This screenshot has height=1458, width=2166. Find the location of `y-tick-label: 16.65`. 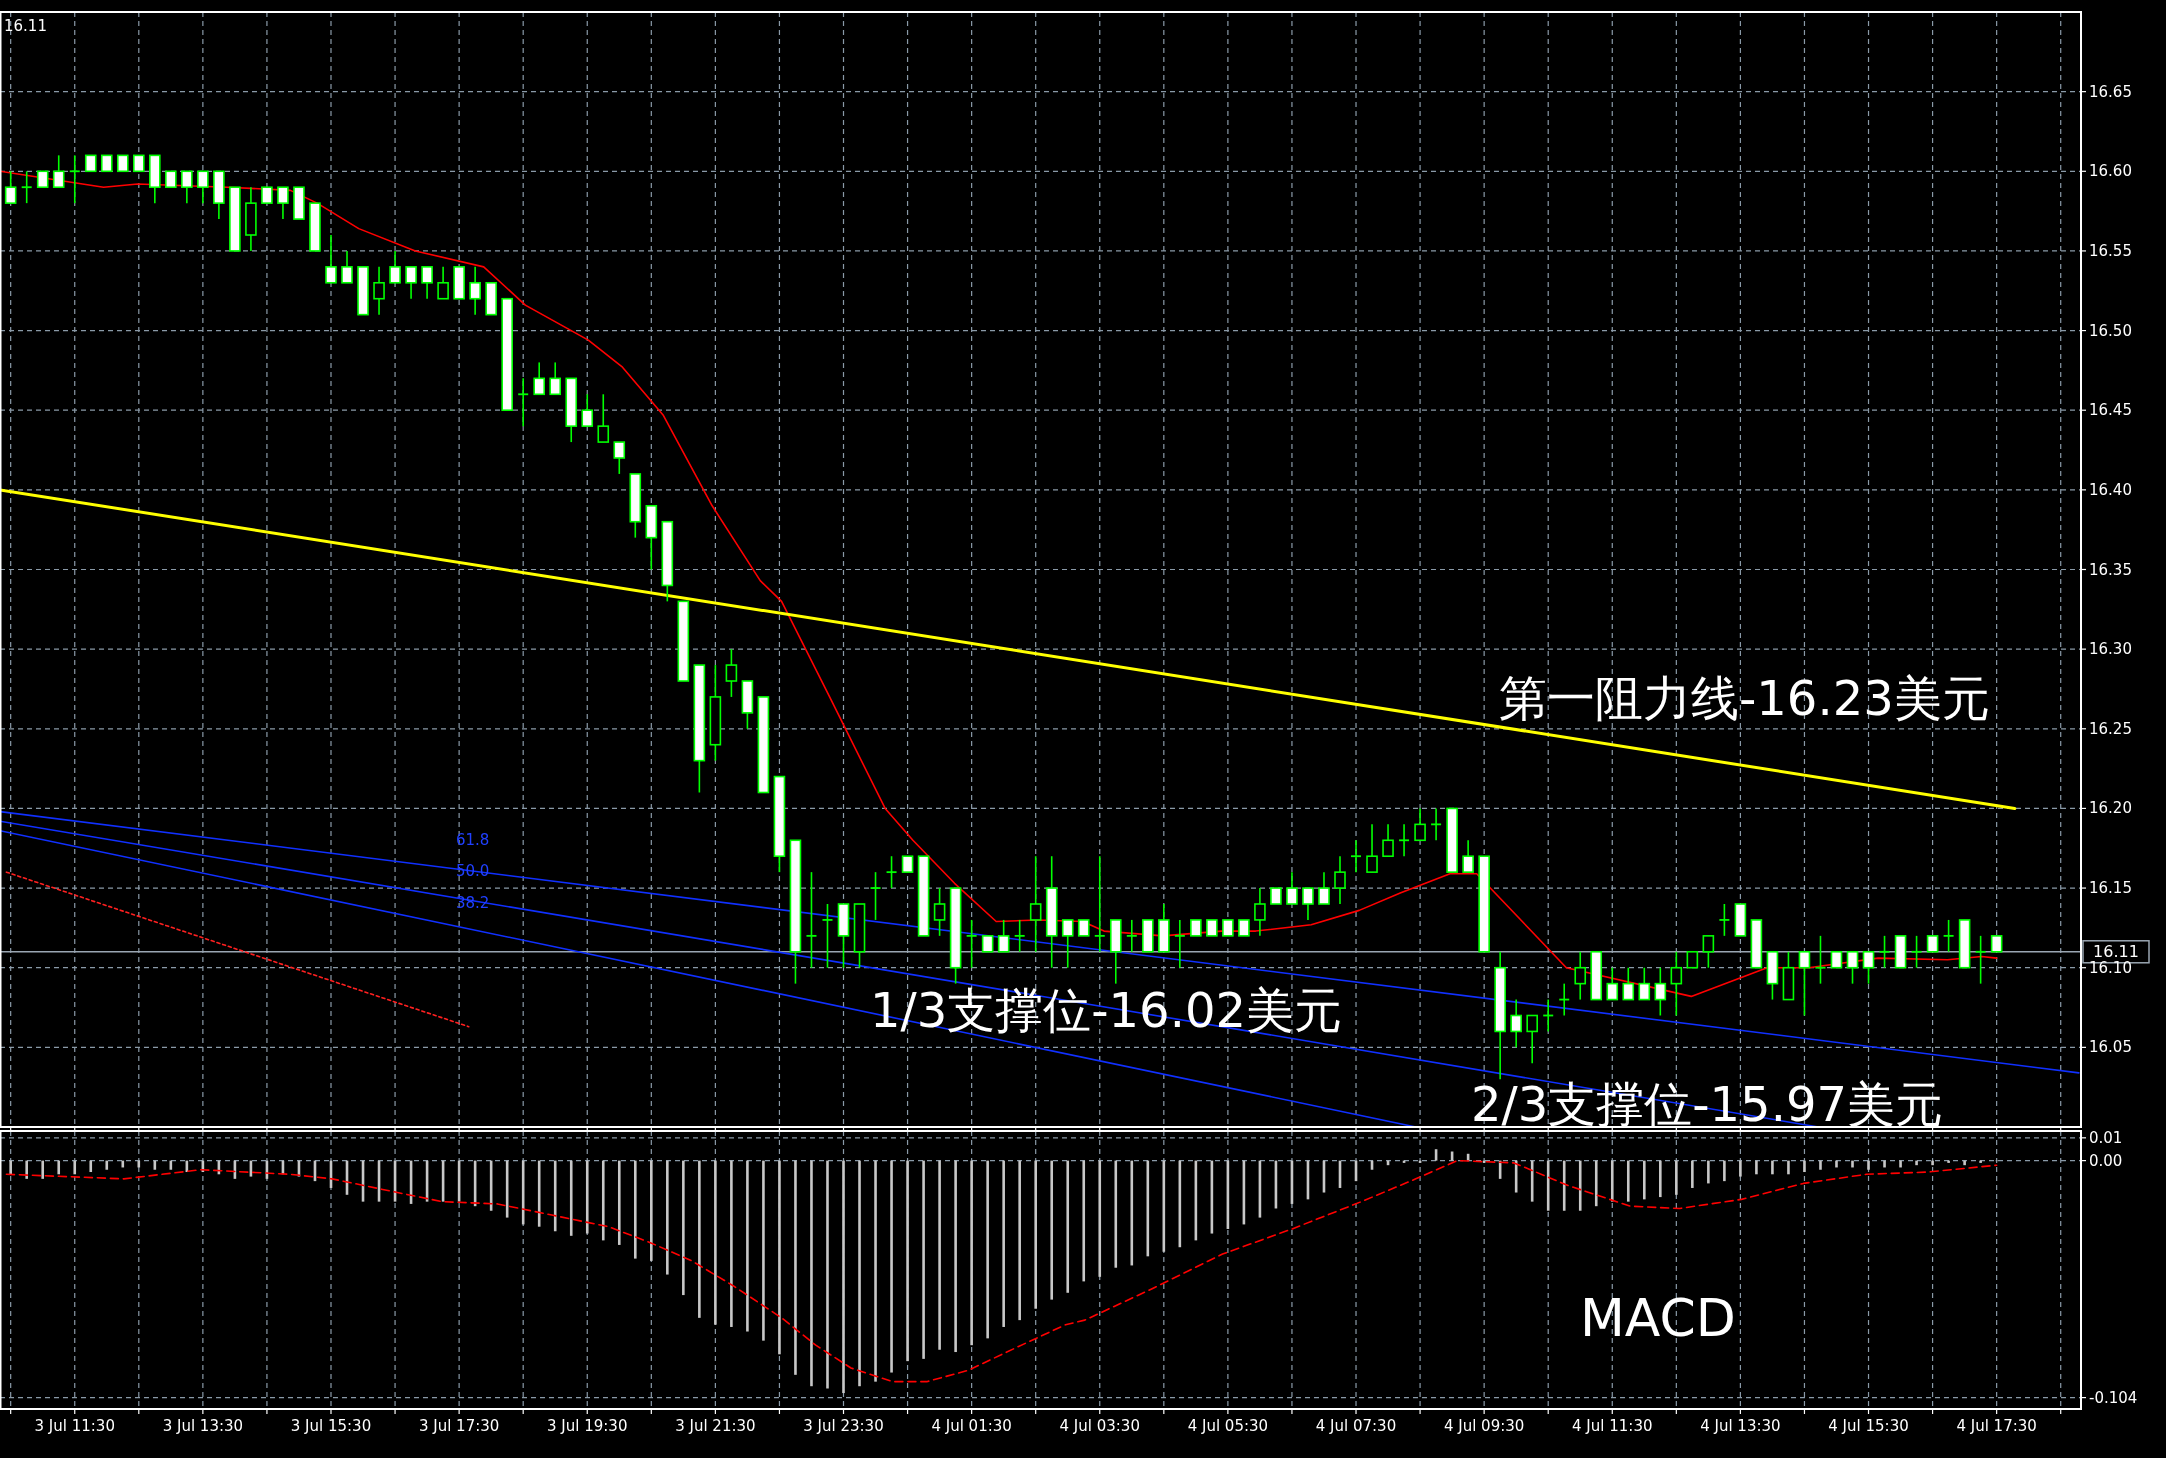

y-tick-label: 16.65 is located at coordinates (2110, 91).